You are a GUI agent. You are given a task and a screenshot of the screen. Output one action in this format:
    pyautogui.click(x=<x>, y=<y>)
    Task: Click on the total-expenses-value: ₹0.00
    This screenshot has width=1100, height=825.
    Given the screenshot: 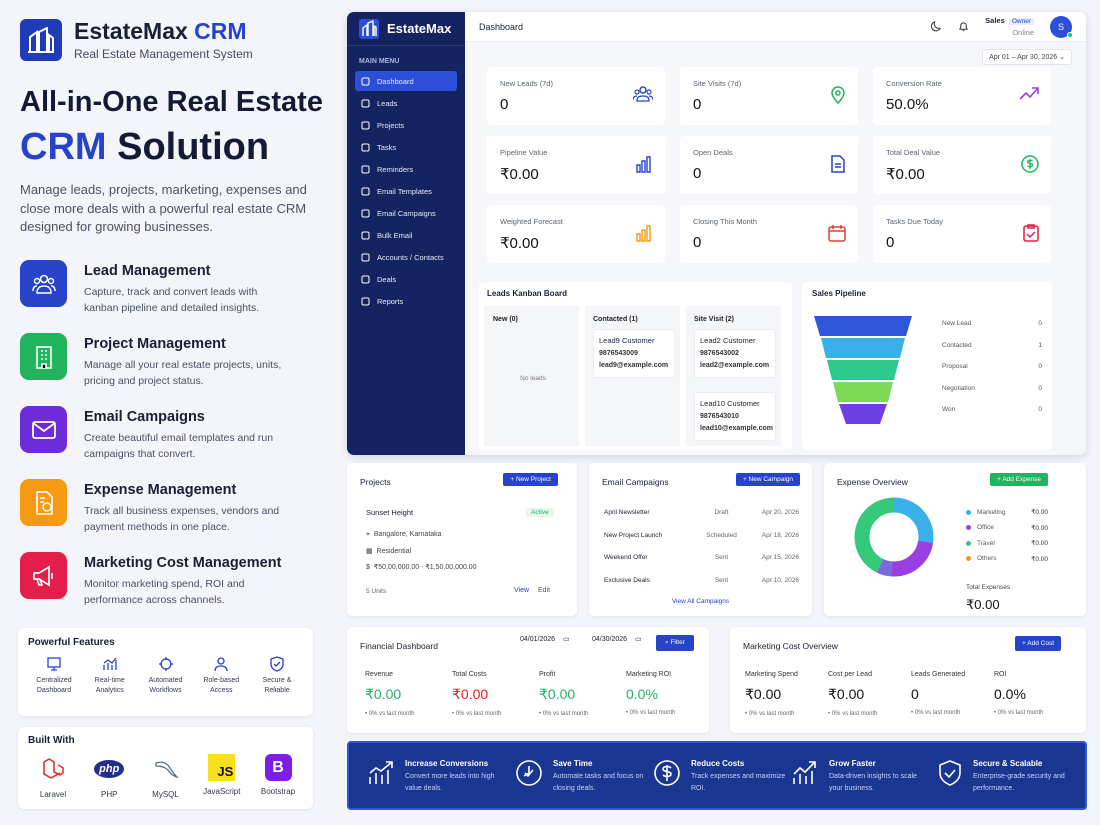 What is the action you would take?
    pyautogui.click(x=983, y=604)
    